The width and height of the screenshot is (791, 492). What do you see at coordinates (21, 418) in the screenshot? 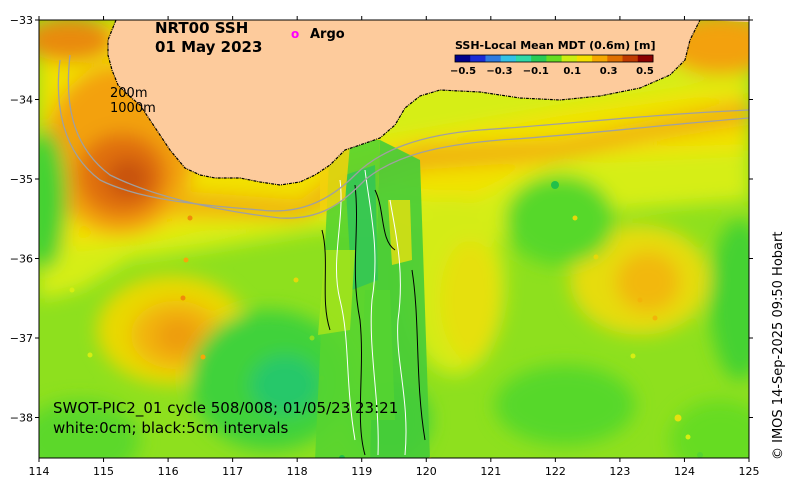
I see `y-tick-label: −38` at bounding box center [21, 418].